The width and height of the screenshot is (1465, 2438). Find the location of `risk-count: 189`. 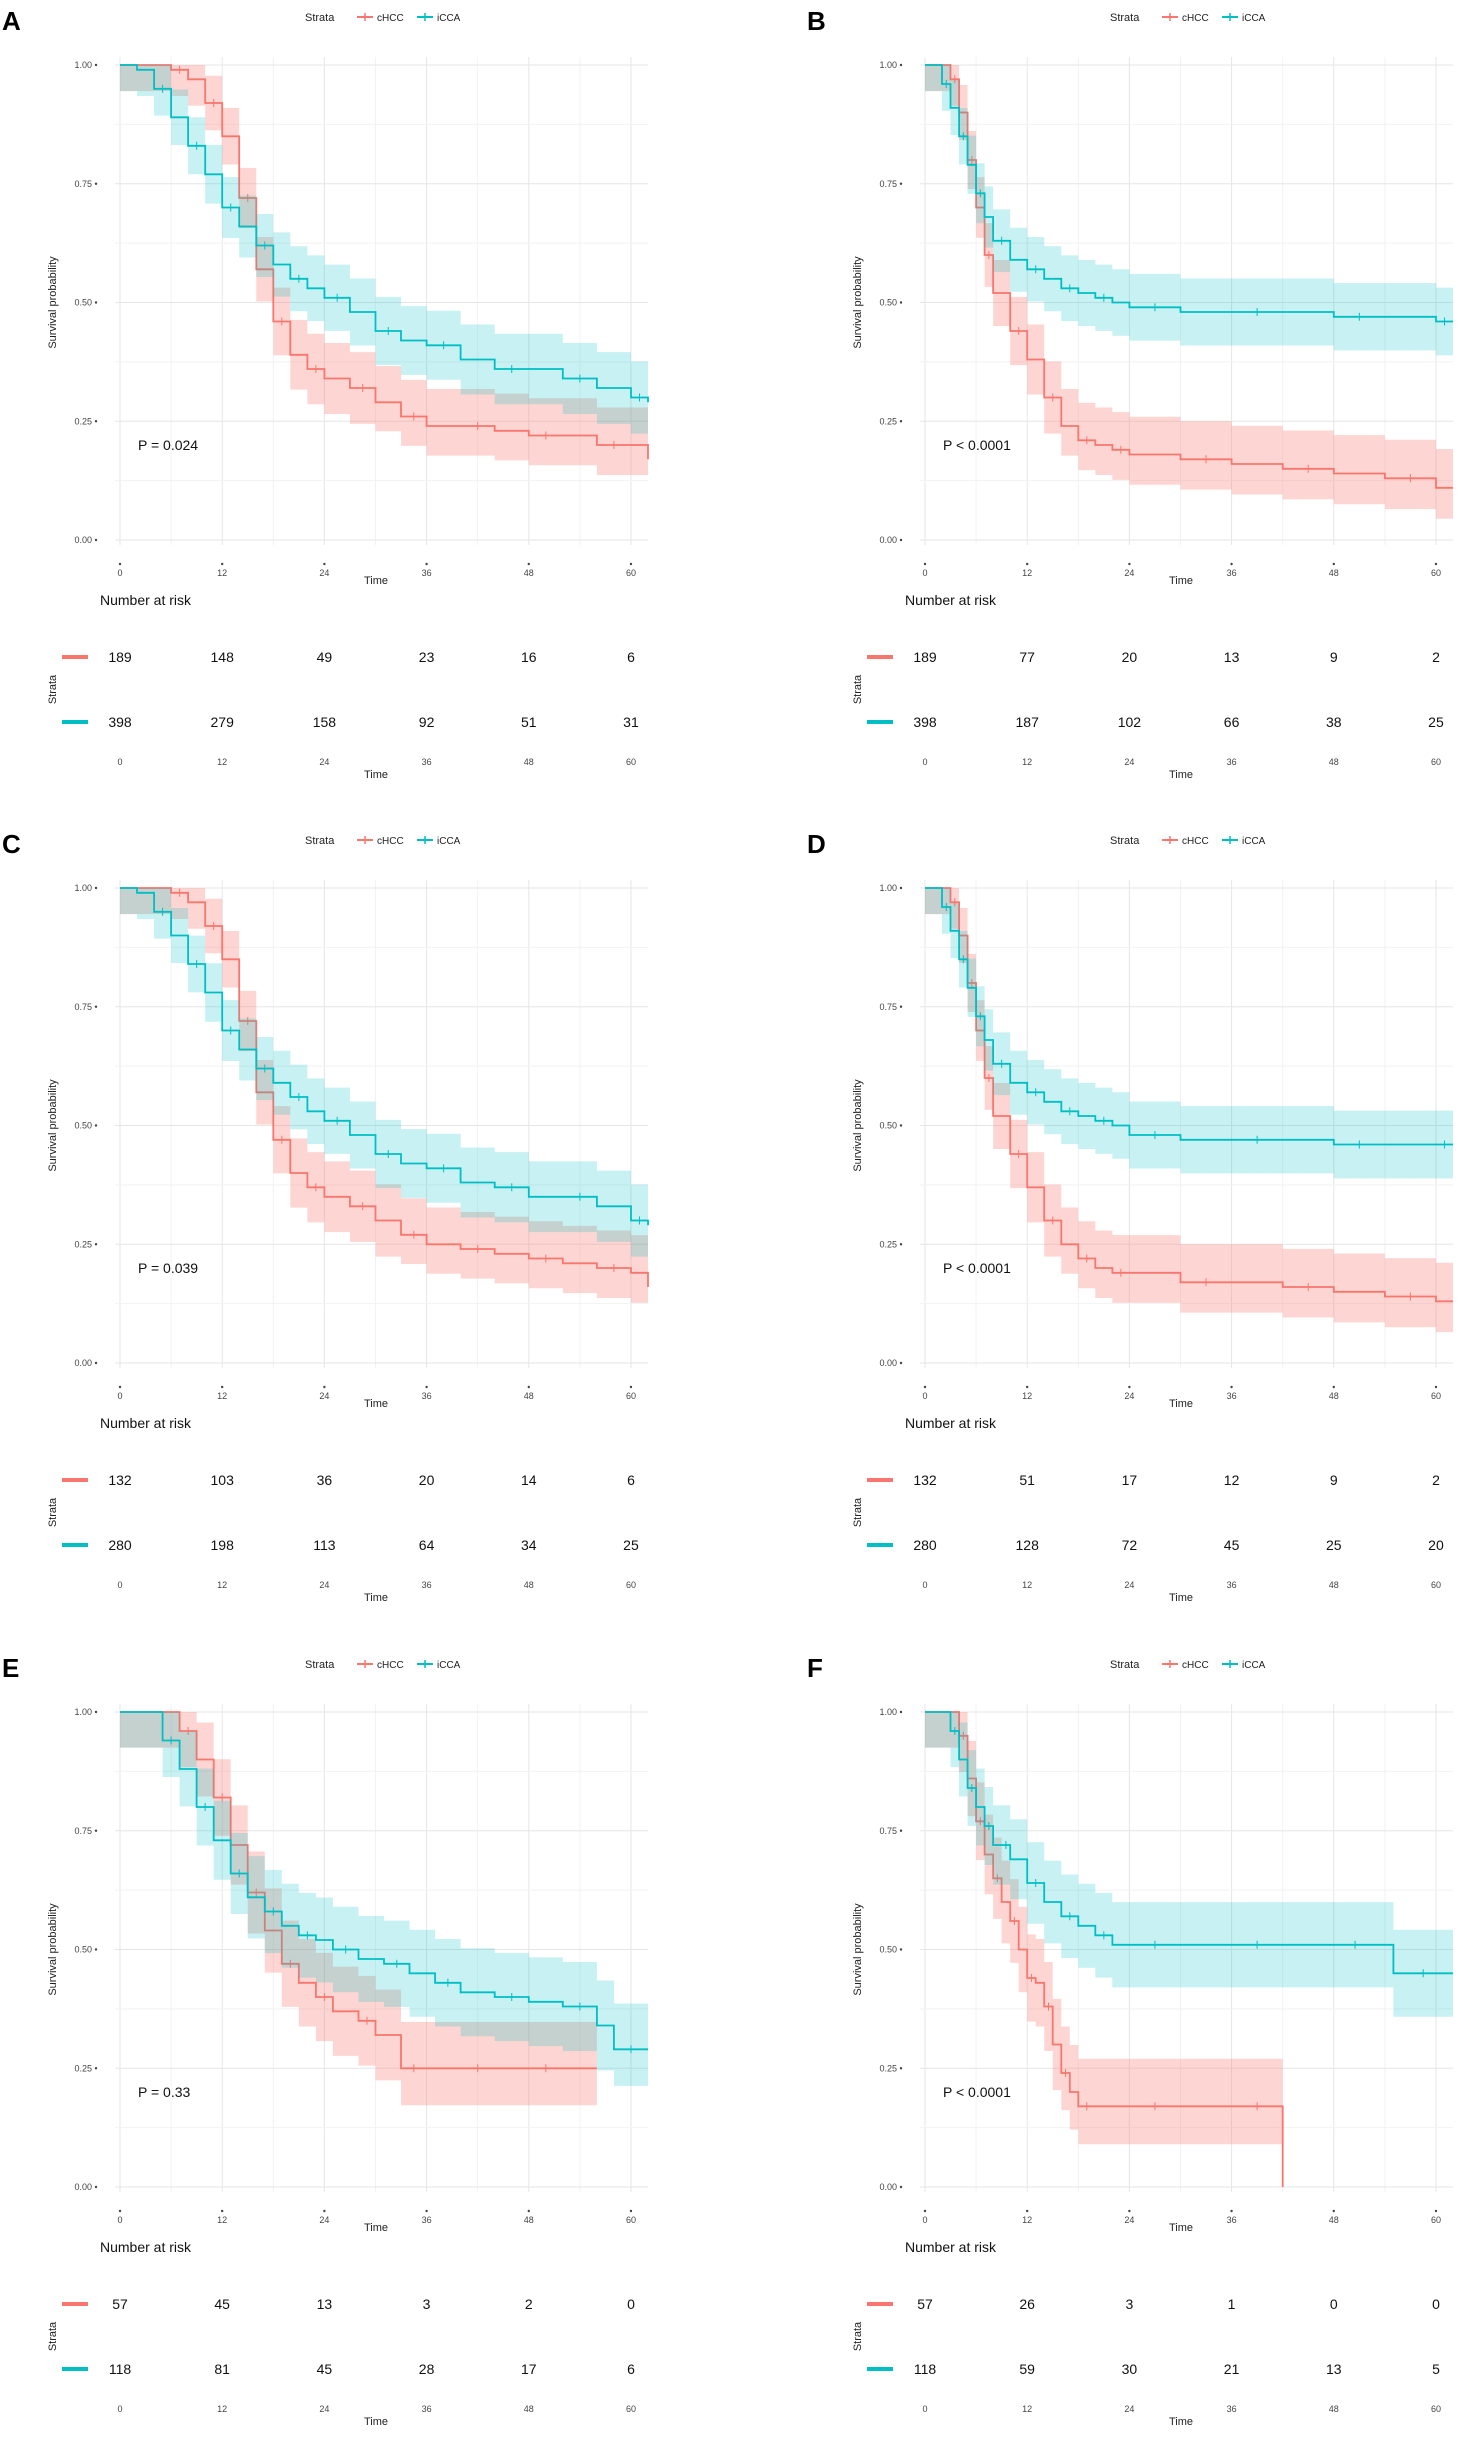

risk-count: 189 is located at coordinates (120, 657).